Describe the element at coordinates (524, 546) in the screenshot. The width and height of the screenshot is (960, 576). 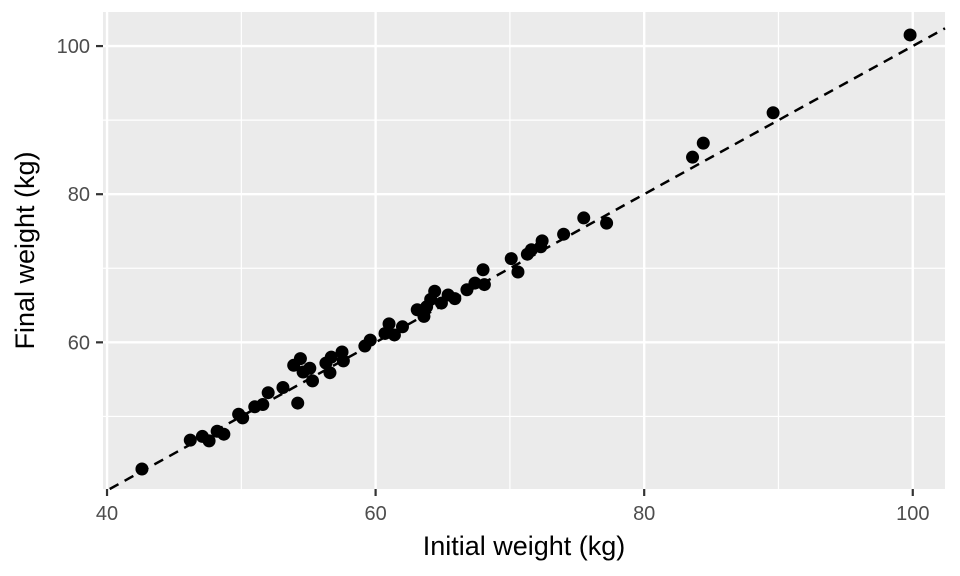
I see `x-axis-title: Initial weight (kg)` at that location.